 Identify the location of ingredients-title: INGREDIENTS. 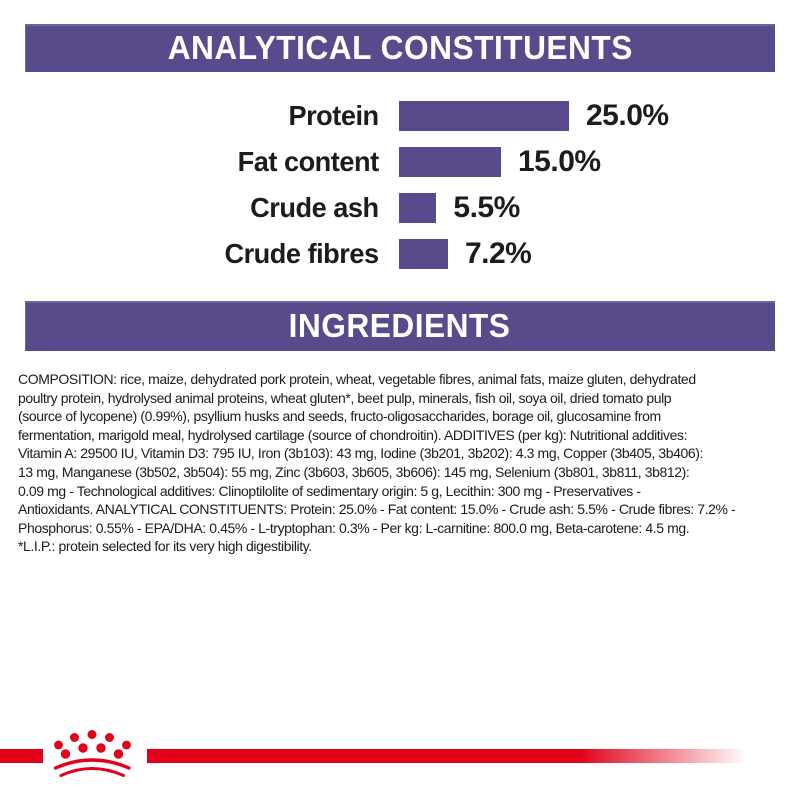
(400, 325).